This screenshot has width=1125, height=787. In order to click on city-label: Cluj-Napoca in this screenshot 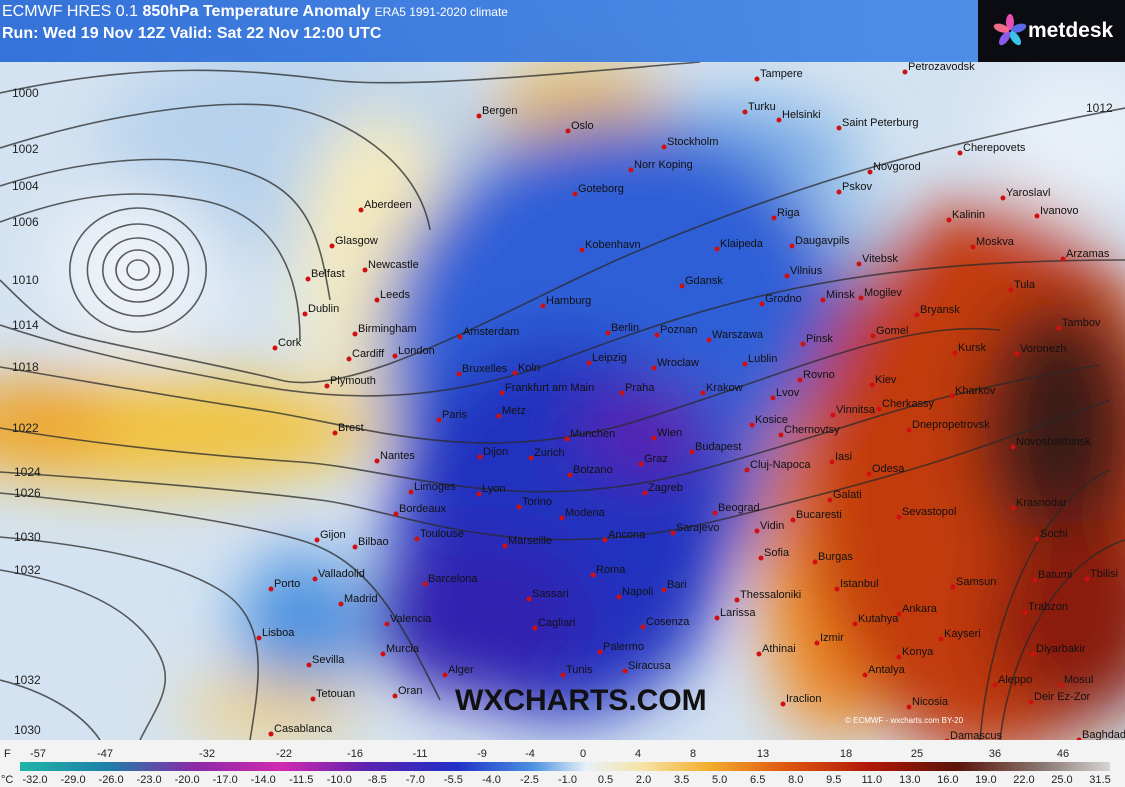, I will do `click(780, 465)`.